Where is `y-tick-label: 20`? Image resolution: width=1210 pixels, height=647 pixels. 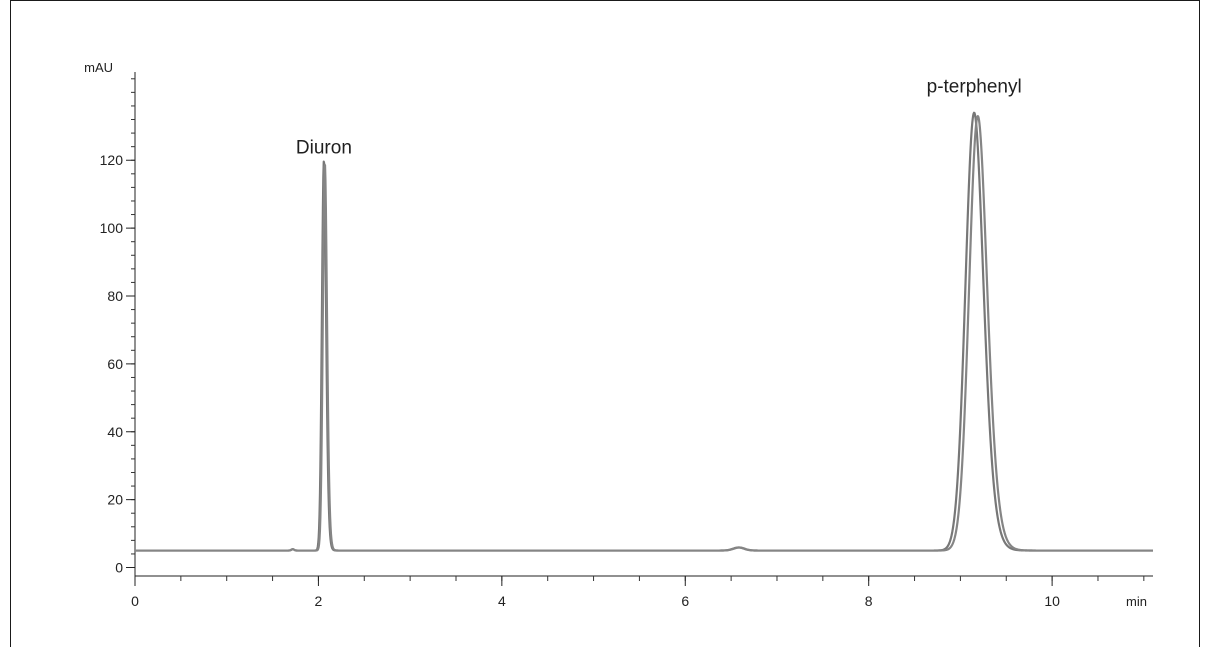 y-tick-label: 20 is located at coordinates (115, 500).